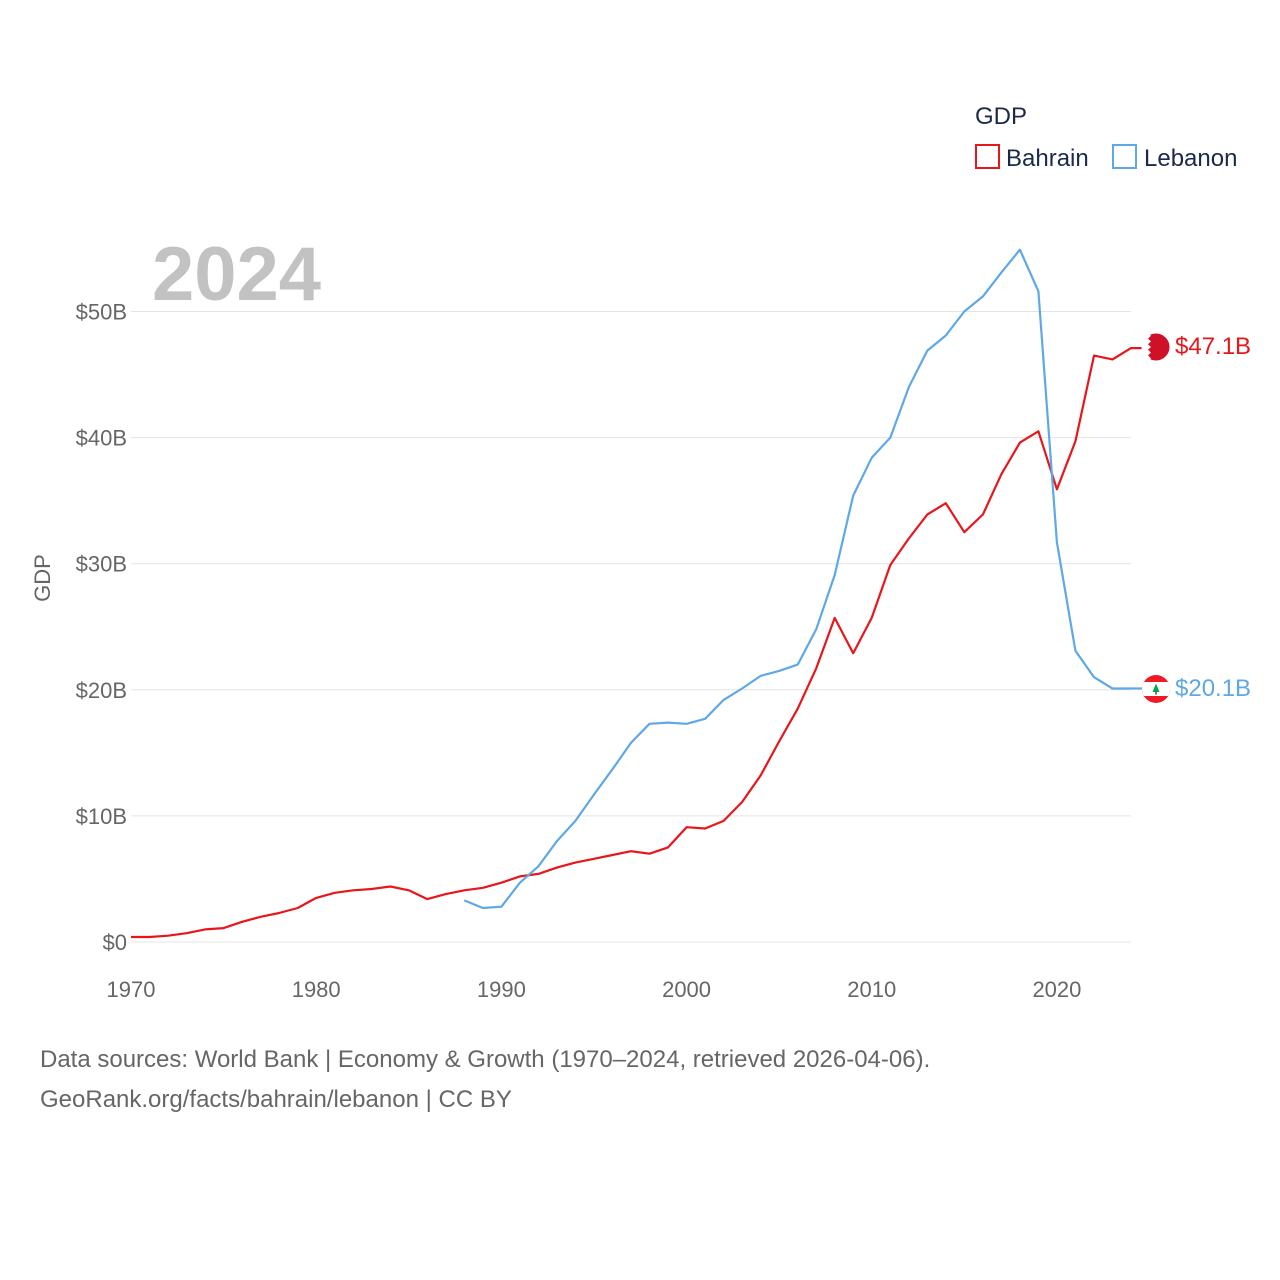 This screenshot has height=1280, width=1280. What do you see at coordinates (1124, 156) in the screenshot?
I see `legend-swatch-lebanon` at bounding box center [1124, 156].